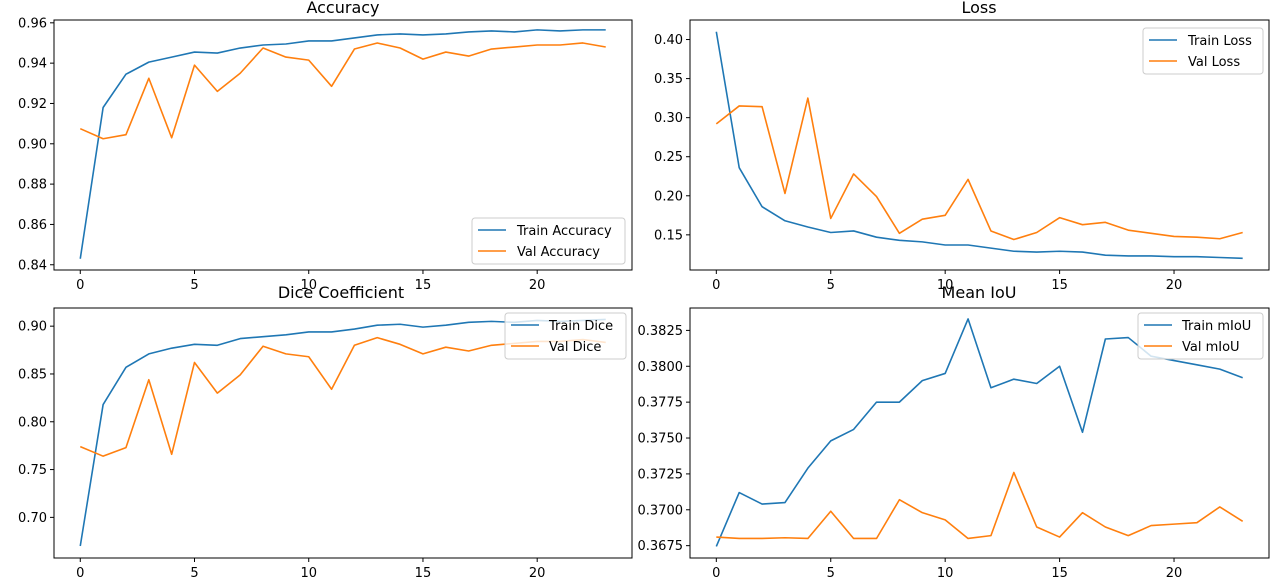 This screenshot has height=579, width=1282. Describe the element at coordinates (1219, 41) in the screenshot. I see `loss-legend-train-label: Train Loss` at that location.